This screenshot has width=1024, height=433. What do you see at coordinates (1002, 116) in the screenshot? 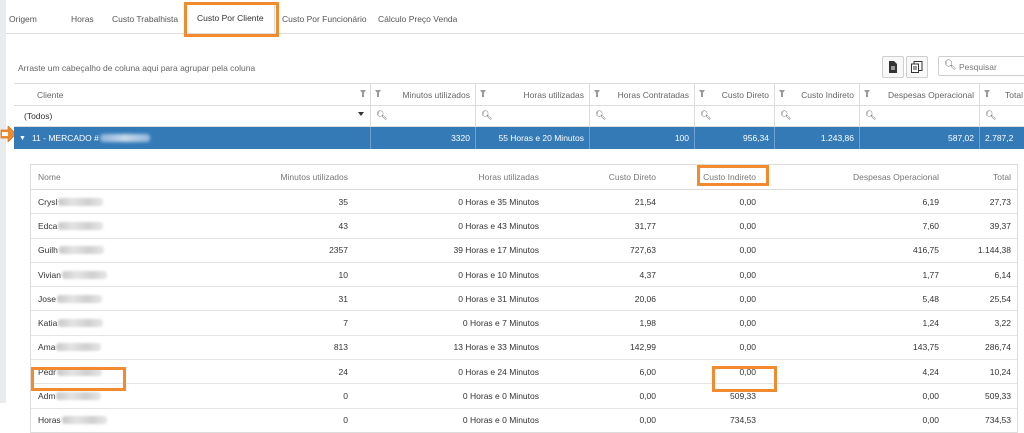
I see `filter-cell-total: 🔍︎` at bounding box center [1002, 116].